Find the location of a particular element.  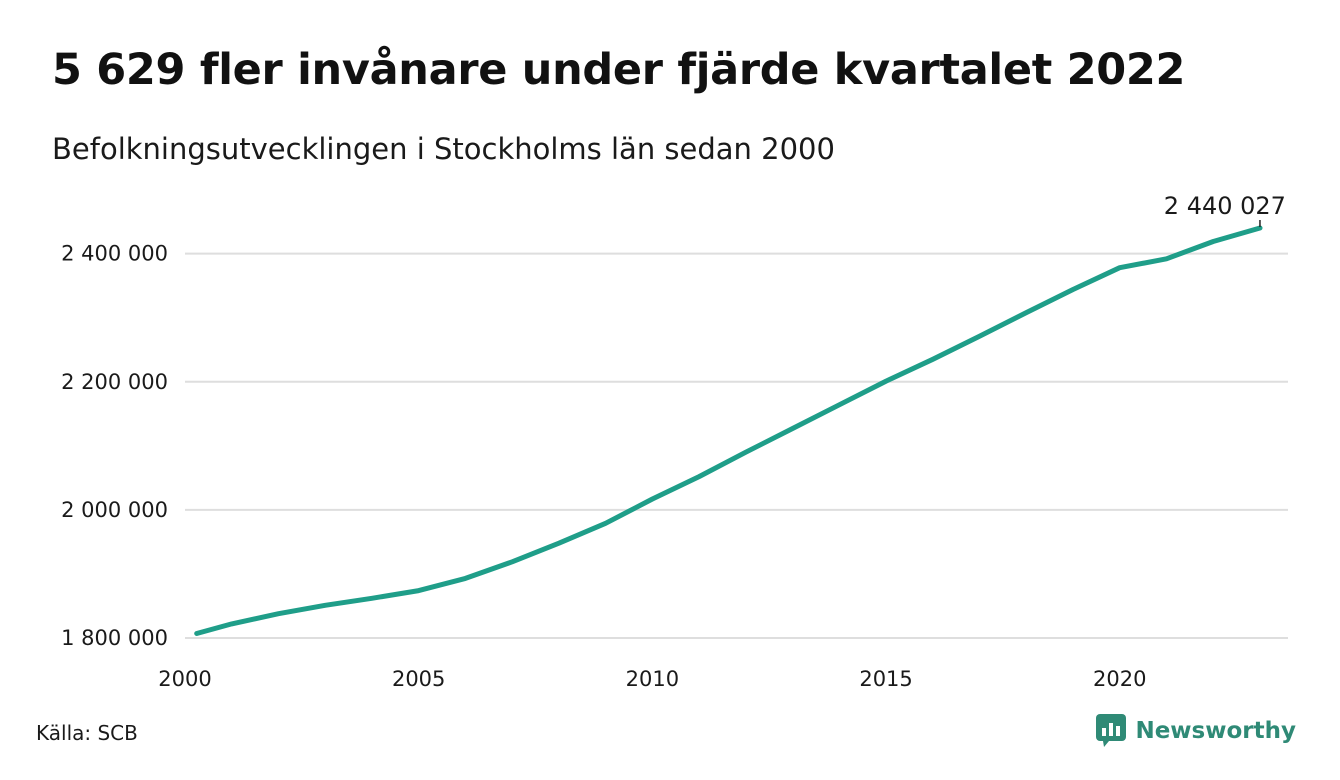

y-tick-label: 2 200 000 is located at coordinates (114, 382).